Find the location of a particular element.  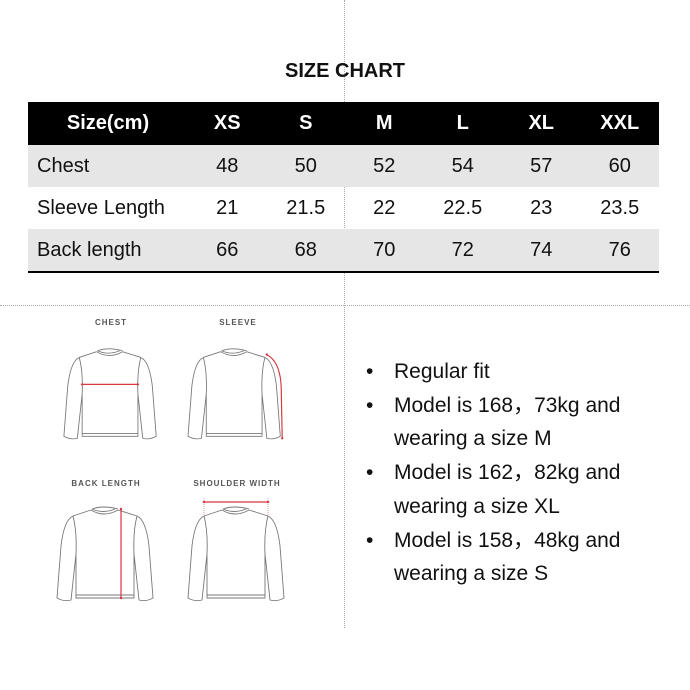

note-item: • Model is 168，73kg and wearing a size M is located at coordinates (515, 422).